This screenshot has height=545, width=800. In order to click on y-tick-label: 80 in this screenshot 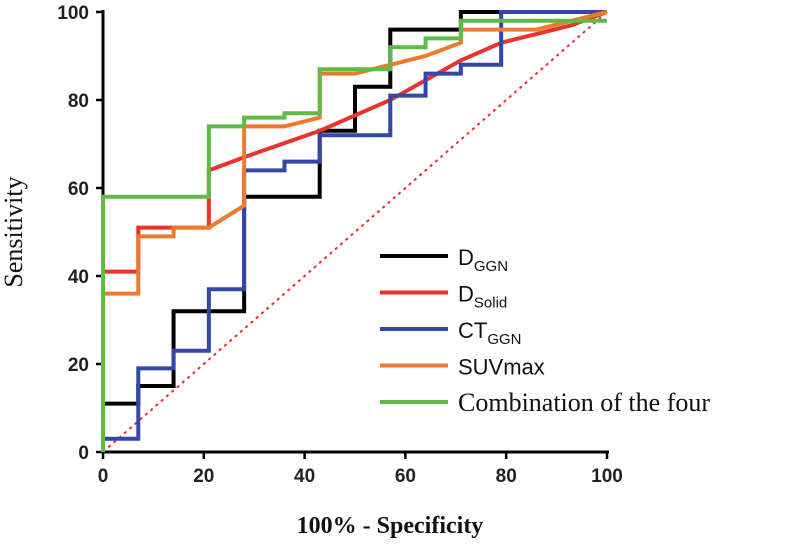, I will do `click(78, 101)`.